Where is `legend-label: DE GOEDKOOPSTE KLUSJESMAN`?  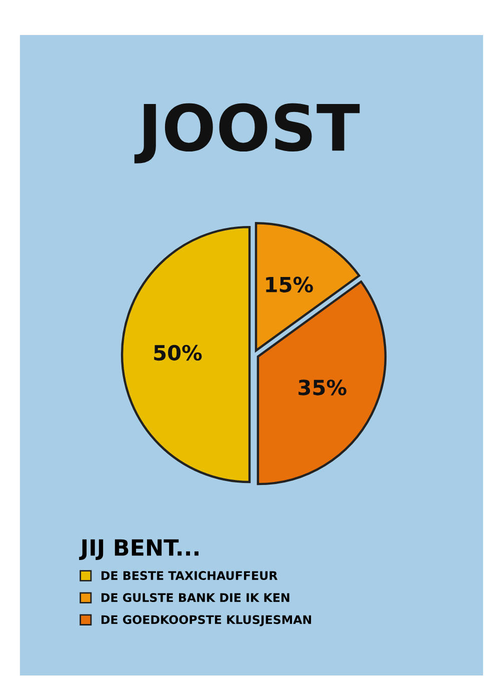 legend-label: DE GOEDKOOPSTE KLUSJESMAN is located at coordinates (207, 620).